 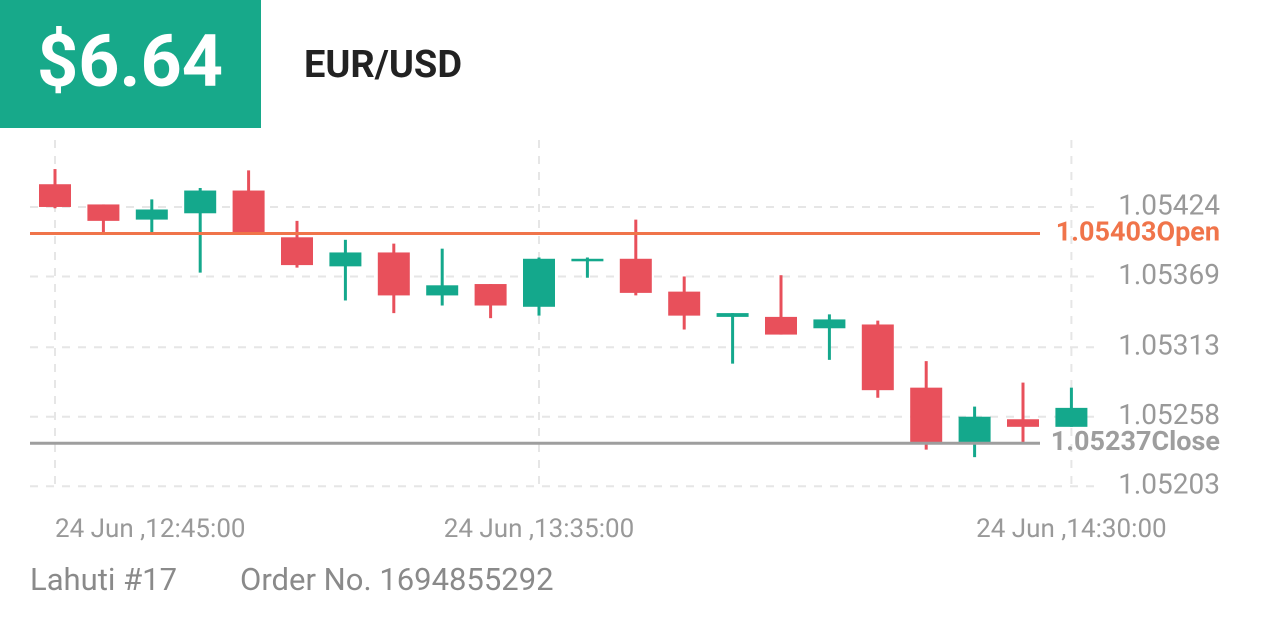 I want to click on reference-value: 1.05403, so click(x=1106, y=232).